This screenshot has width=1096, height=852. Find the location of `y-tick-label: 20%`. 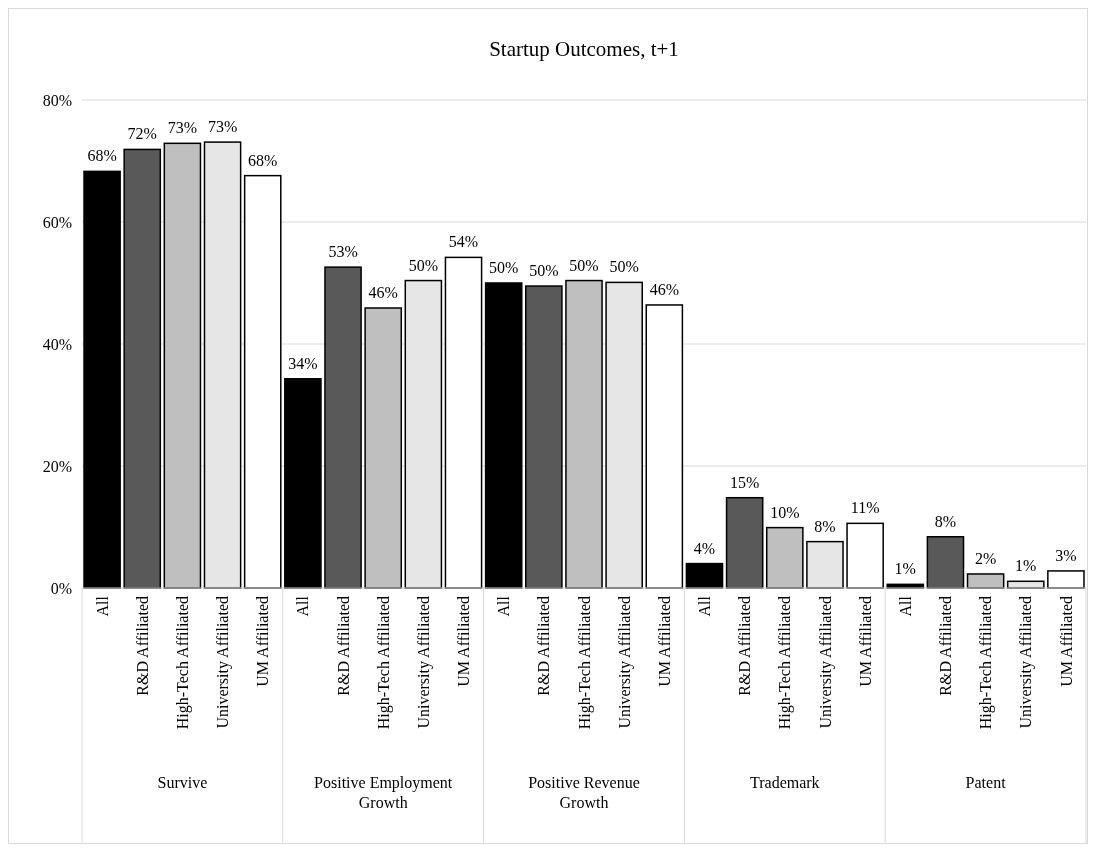

y-tick-label: 20% is located at coordinates (57, 466).